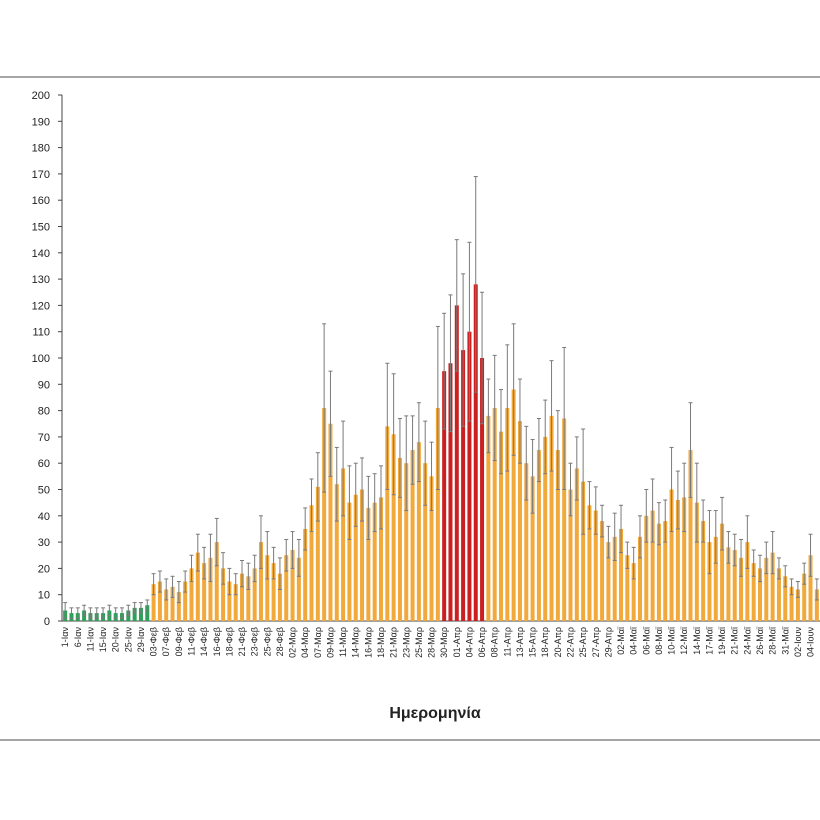 Image resolution: width=820 pixels, height=820 pixels. What do you see at coordinates (596, 642) in the screenshot?
I see `x-tick-label: 27-Απρ` at bounding box center [596, 642].